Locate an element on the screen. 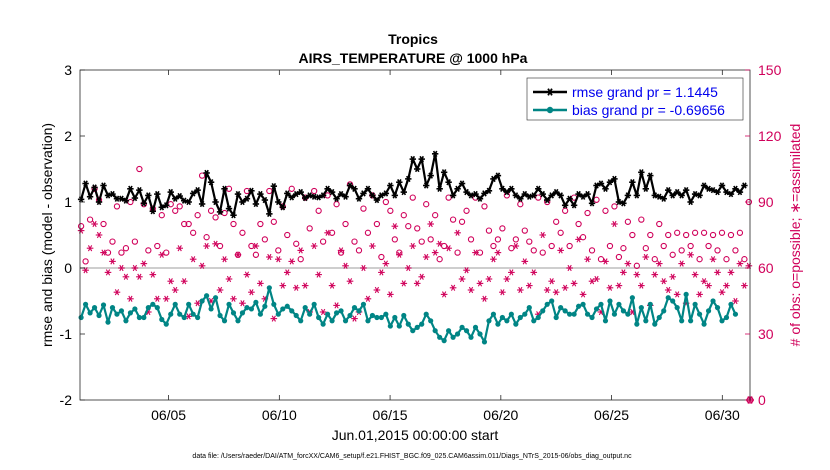  x-tick-label: 06/15 is located at coordinates (390, 415).